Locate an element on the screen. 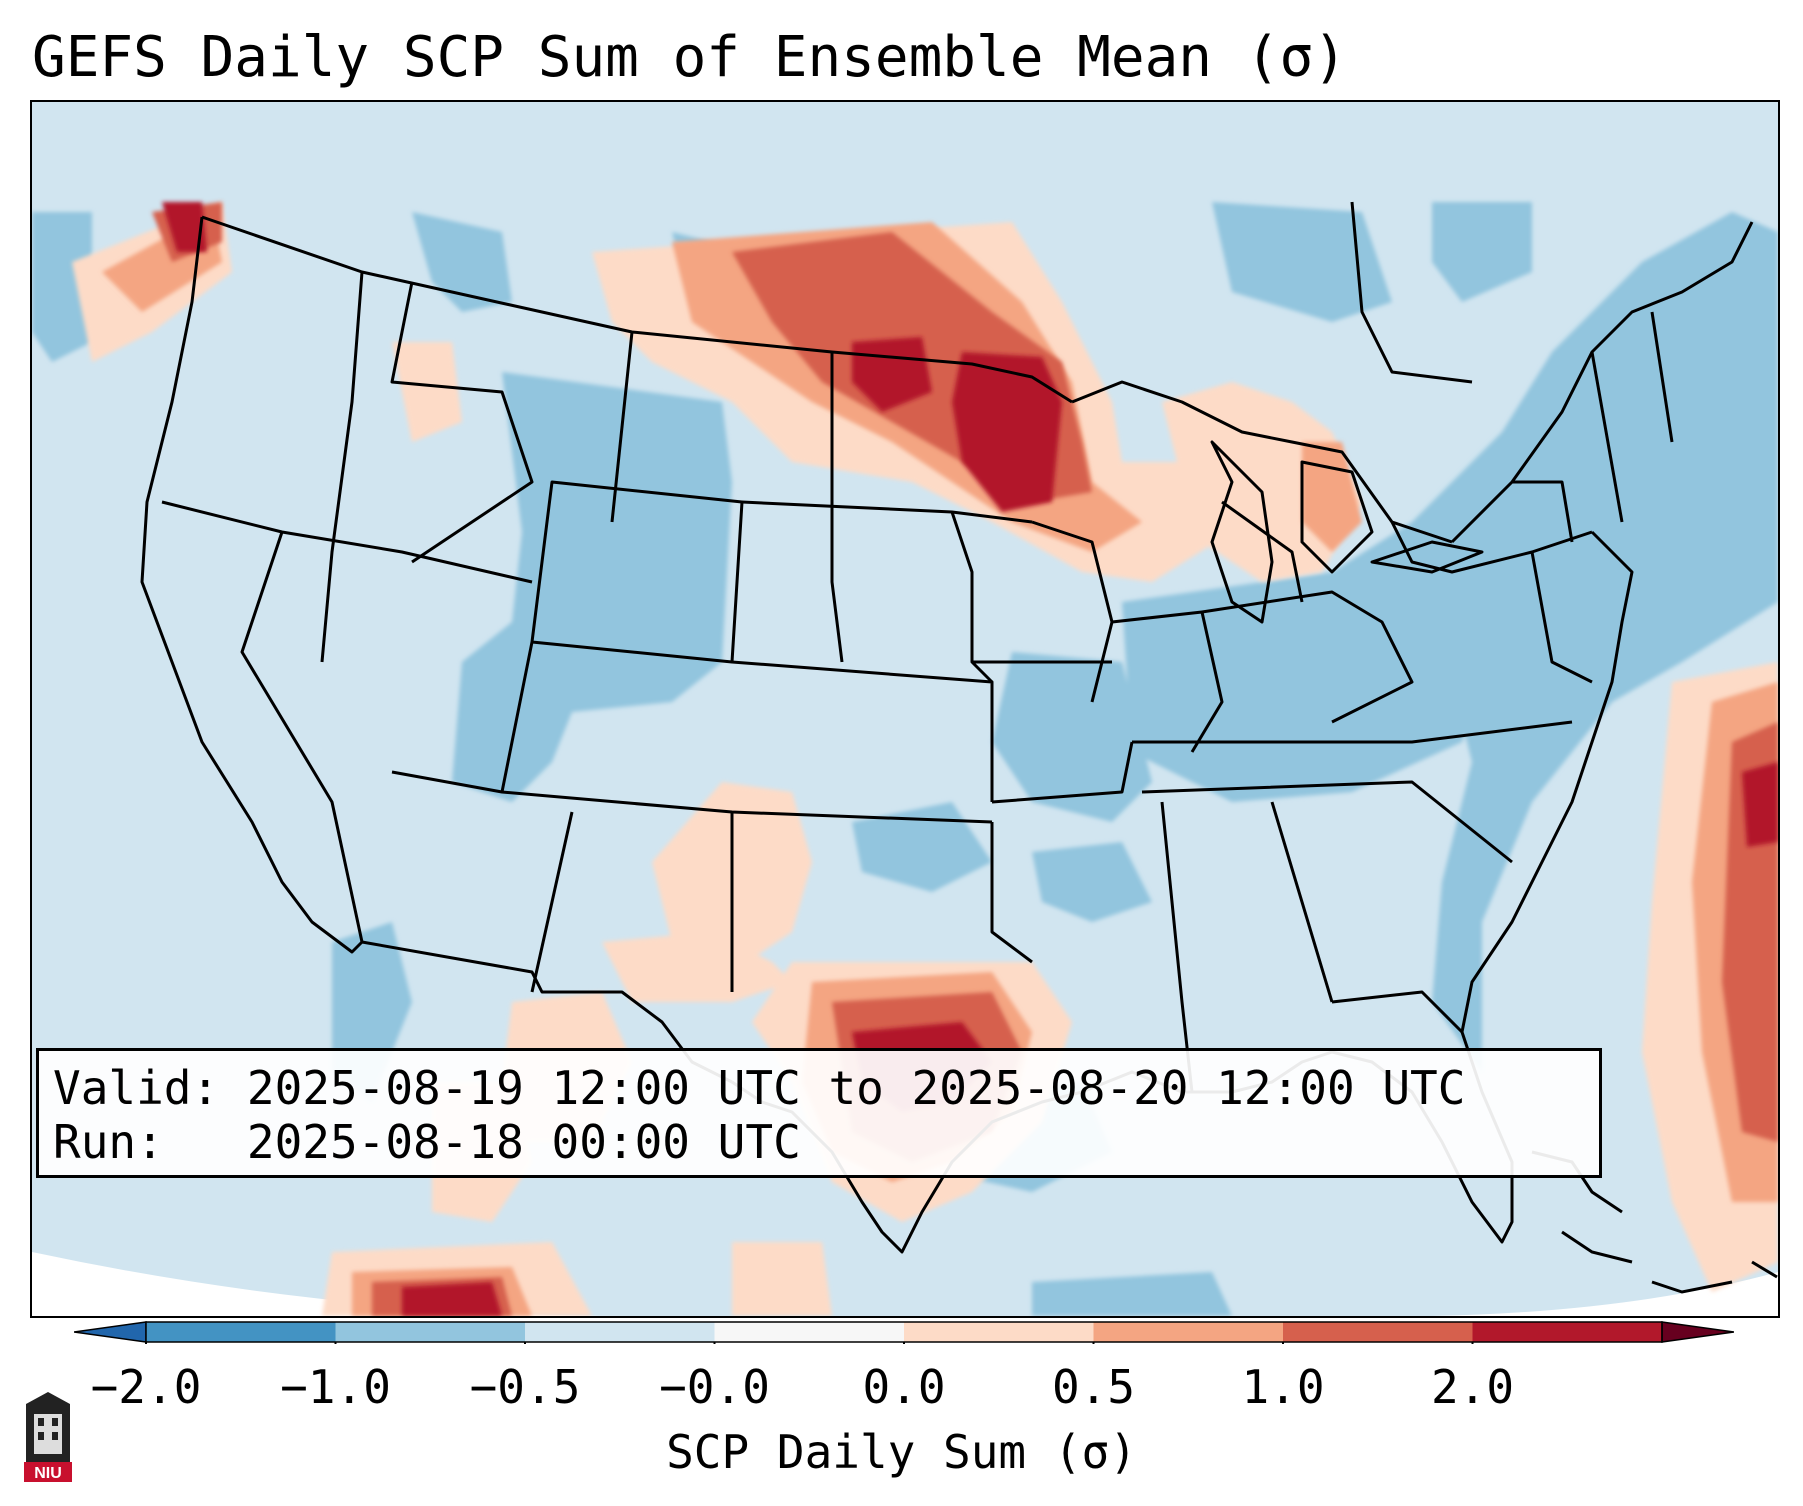 This screenshot has height=1506, width=1803. run-value: 2025-08-18 00:00 UTC is located at coordinates (523, 1142).